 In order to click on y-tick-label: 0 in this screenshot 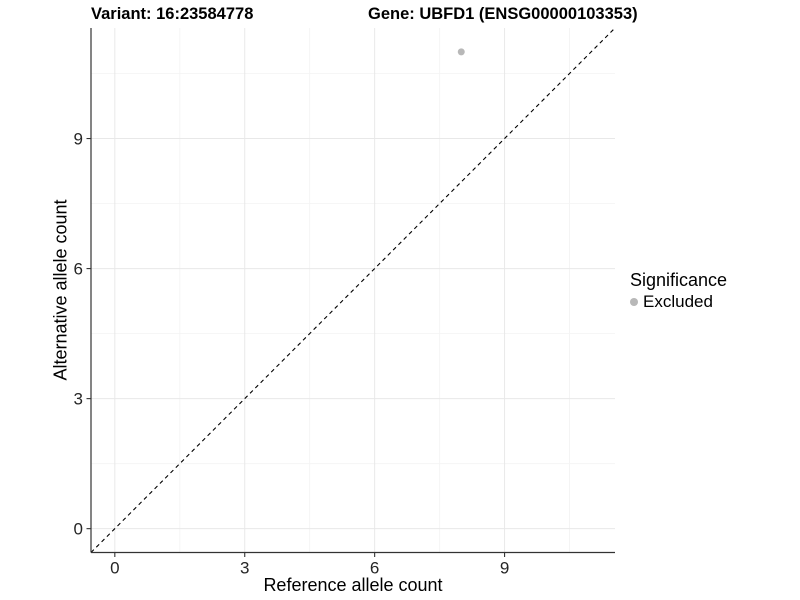, I will do `click(78, 529)`.